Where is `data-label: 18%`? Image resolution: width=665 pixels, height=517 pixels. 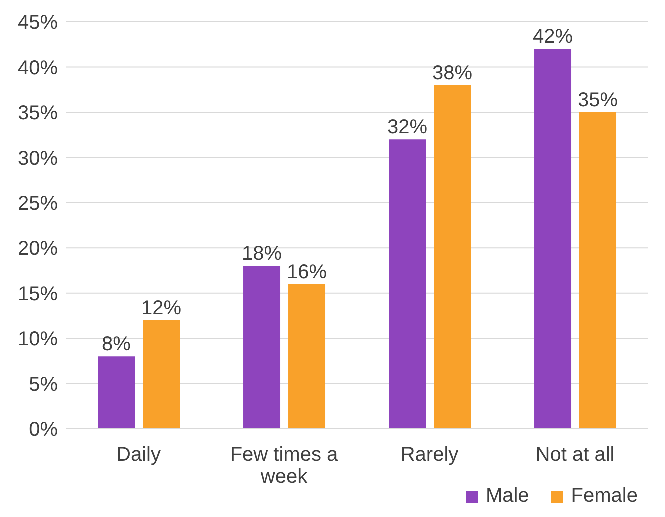
data-label: 18% is located at coordinates (262, 254).